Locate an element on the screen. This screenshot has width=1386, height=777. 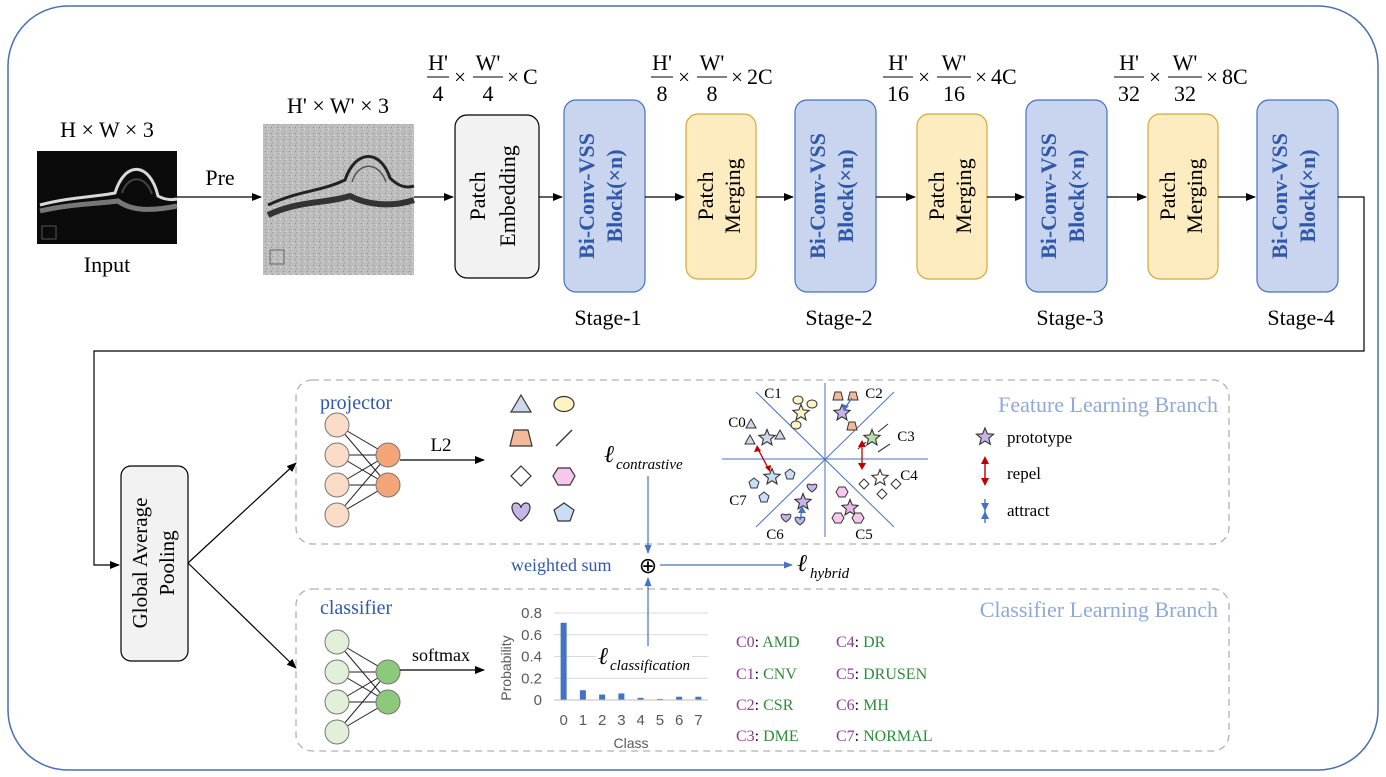
y-tick-label: 0.4 is located at coordinates (531, 657).